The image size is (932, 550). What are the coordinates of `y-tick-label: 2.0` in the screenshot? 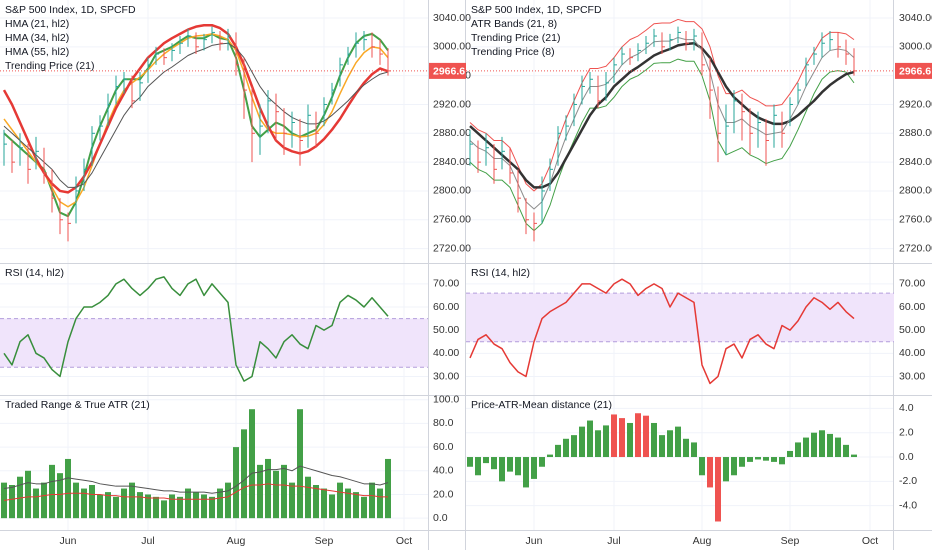 It's located at (906, 432).